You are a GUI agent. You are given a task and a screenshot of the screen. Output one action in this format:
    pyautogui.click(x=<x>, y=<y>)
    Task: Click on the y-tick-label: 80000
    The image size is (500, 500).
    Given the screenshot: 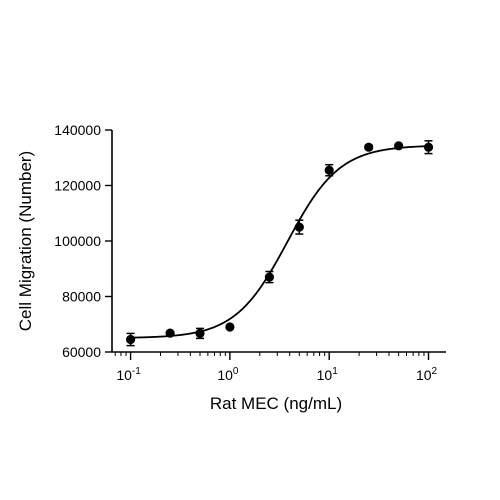 What is the action you would take?
    pyautogui.click(x=81, y=297)
    